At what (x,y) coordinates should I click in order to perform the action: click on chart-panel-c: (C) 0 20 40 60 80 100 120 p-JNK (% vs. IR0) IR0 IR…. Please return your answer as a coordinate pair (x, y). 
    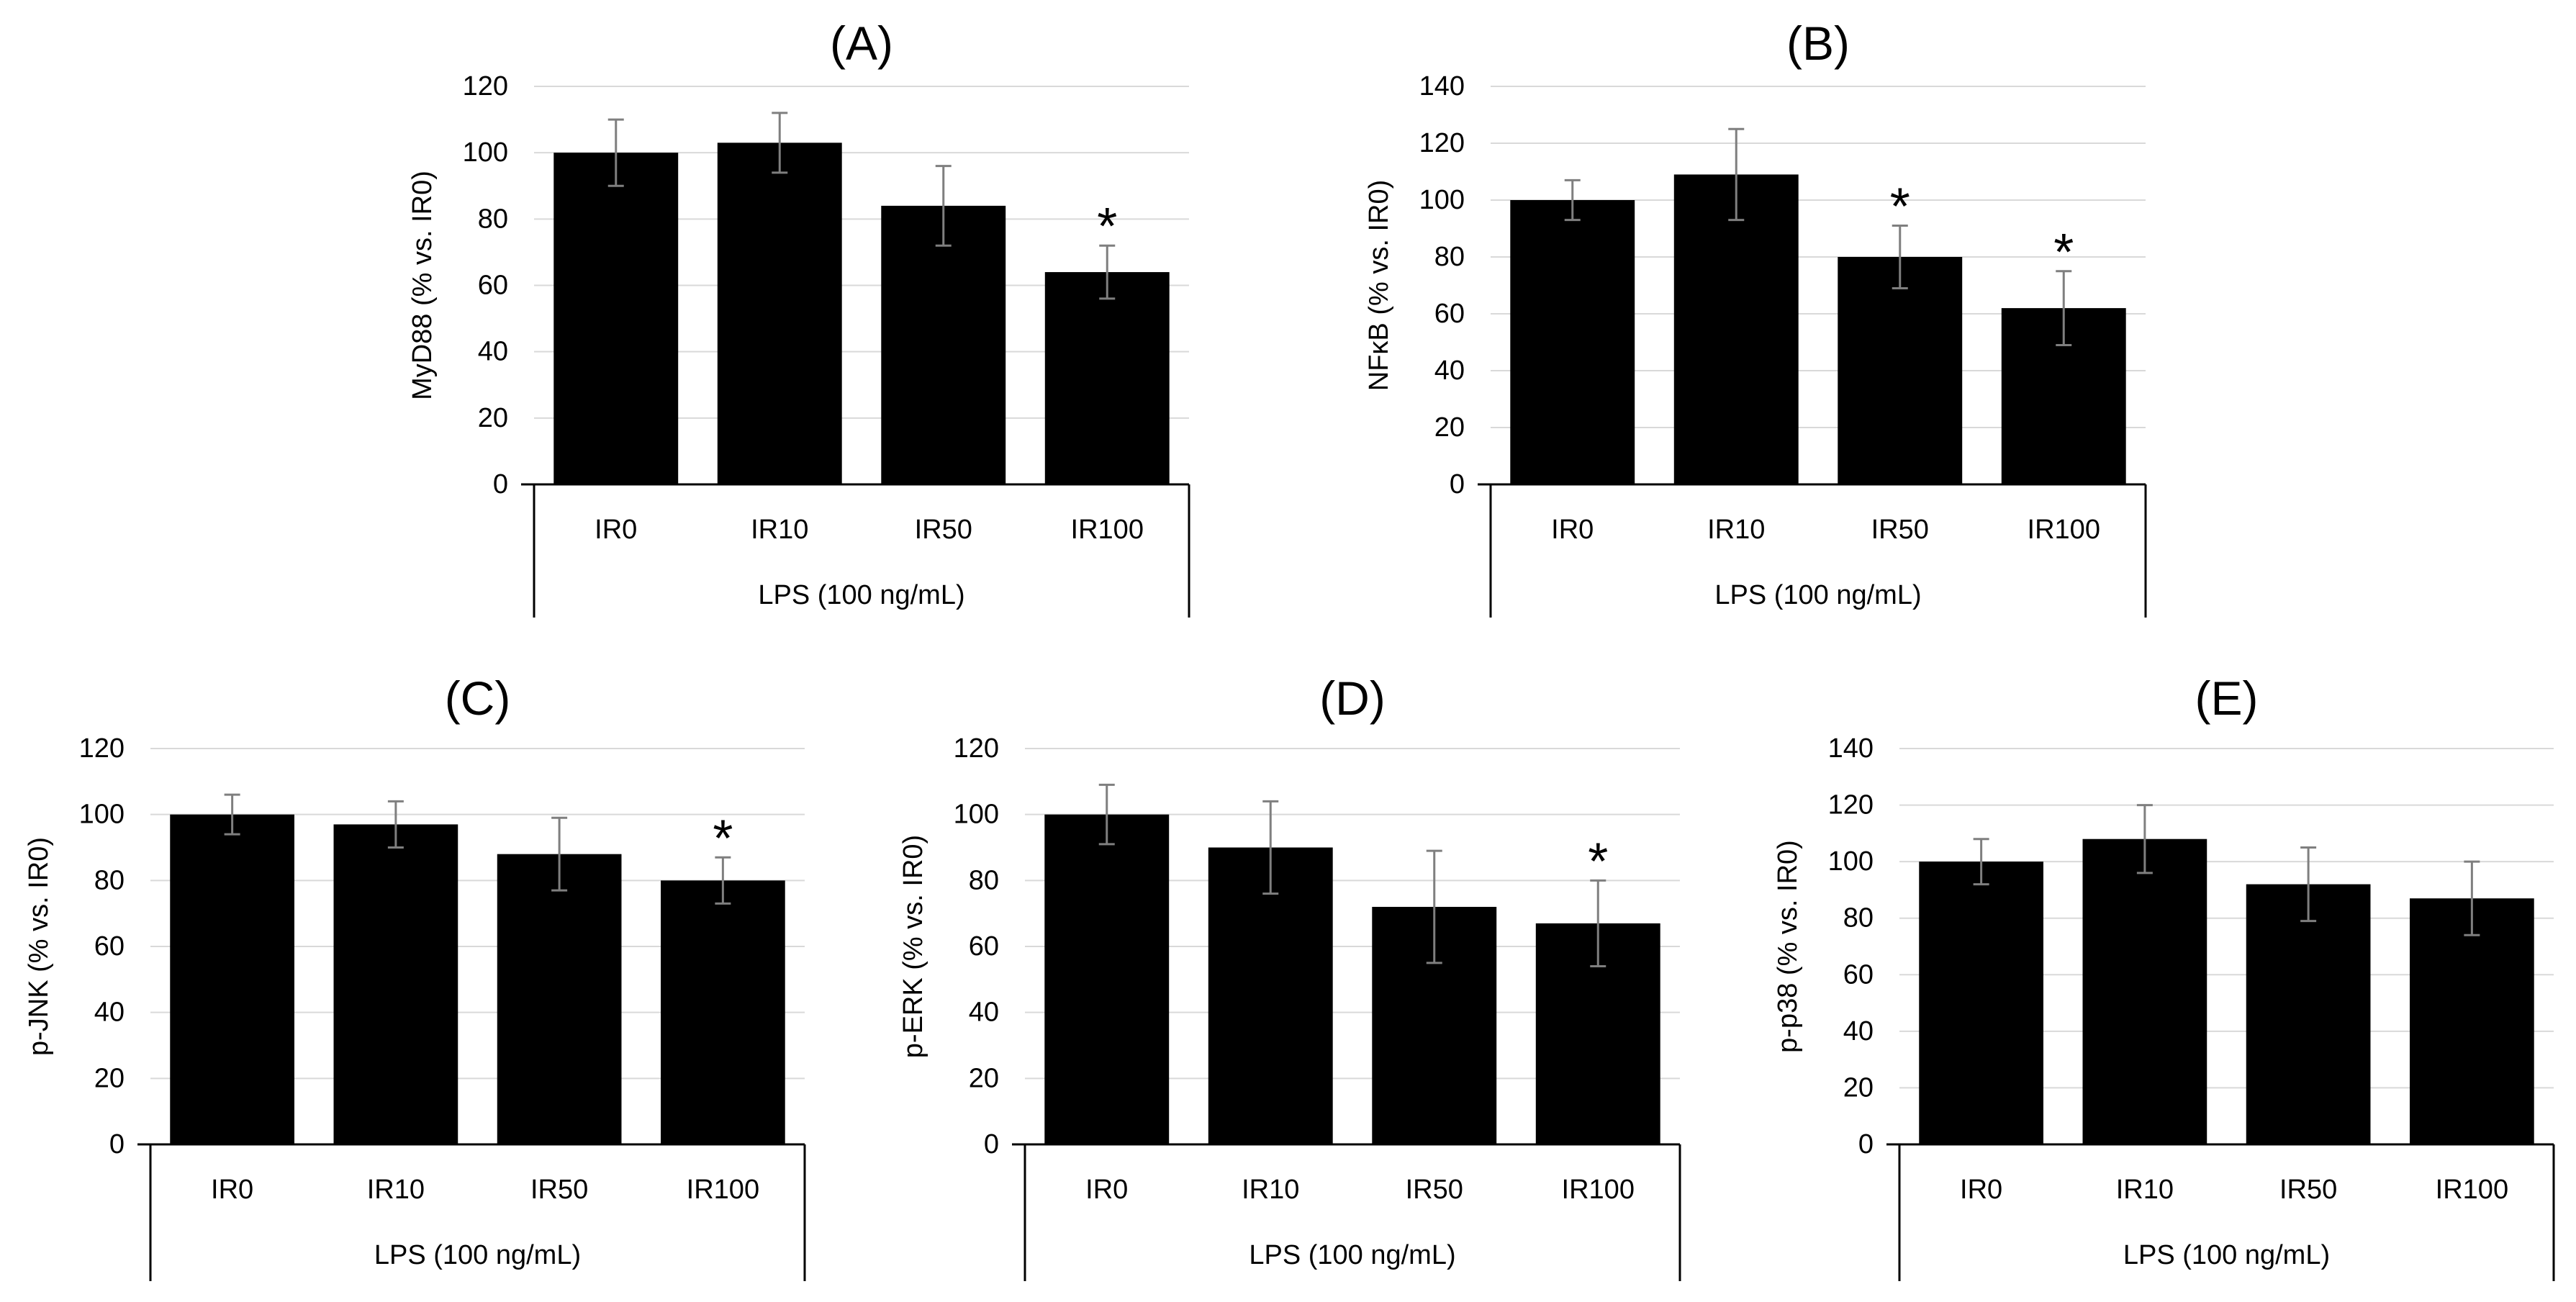
    Looking at the image, I should click on (415, 977).